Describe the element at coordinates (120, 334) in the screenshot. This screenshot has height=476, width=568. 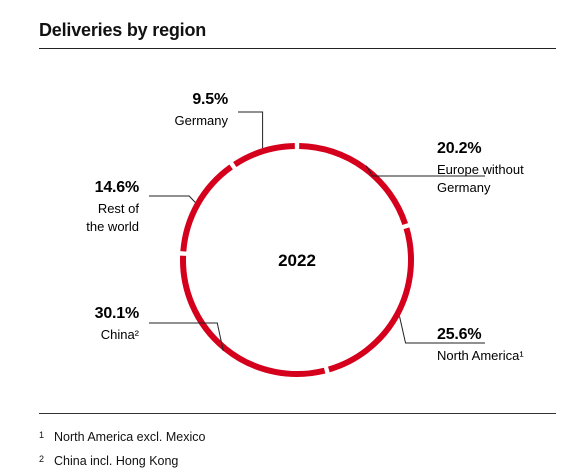
I see `category-label-china: China²` at that location.